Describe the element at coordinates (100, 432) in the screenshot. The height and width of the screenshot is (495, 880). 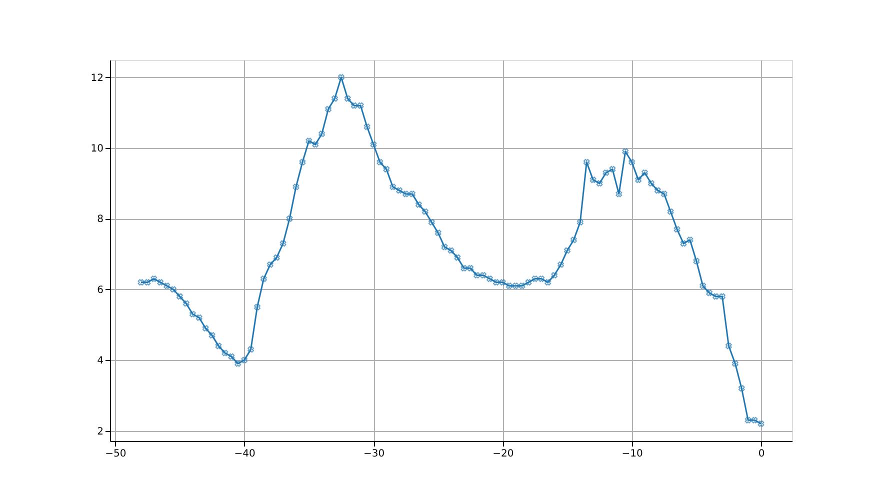
I see `y-tick-label: 2` at that location.